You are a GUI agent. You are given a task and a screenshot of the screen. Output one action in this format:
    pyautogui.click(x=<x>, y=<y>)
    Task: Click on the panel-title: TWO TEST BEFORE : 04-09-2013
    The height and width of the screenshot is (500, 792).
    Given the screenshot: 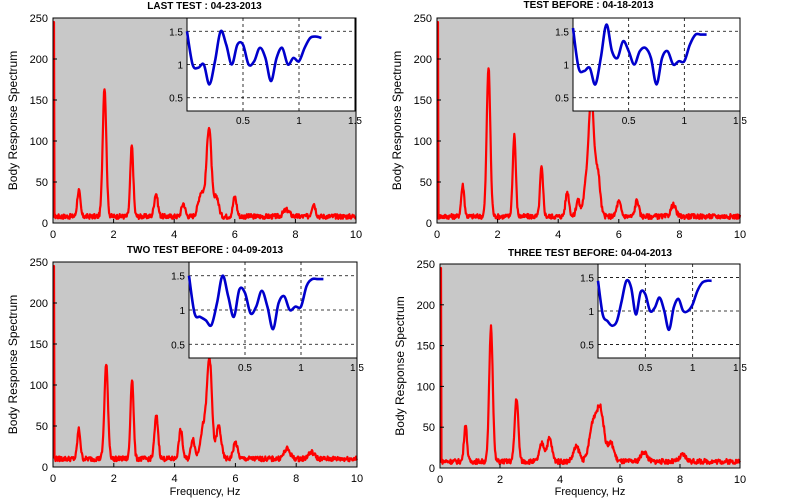 What is the action you would take?
    pyautogui.click(x=205, y=250)
    